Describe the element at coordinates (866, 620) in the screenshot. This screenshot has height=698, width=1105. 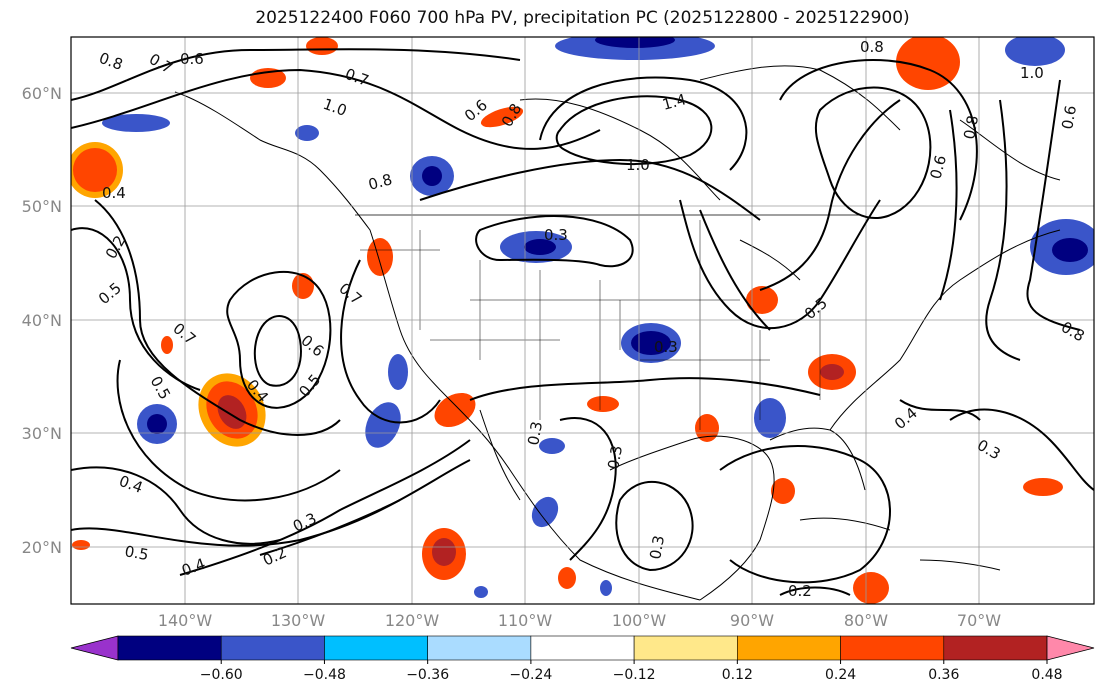
I see `lon-label: 80°W` at that location.